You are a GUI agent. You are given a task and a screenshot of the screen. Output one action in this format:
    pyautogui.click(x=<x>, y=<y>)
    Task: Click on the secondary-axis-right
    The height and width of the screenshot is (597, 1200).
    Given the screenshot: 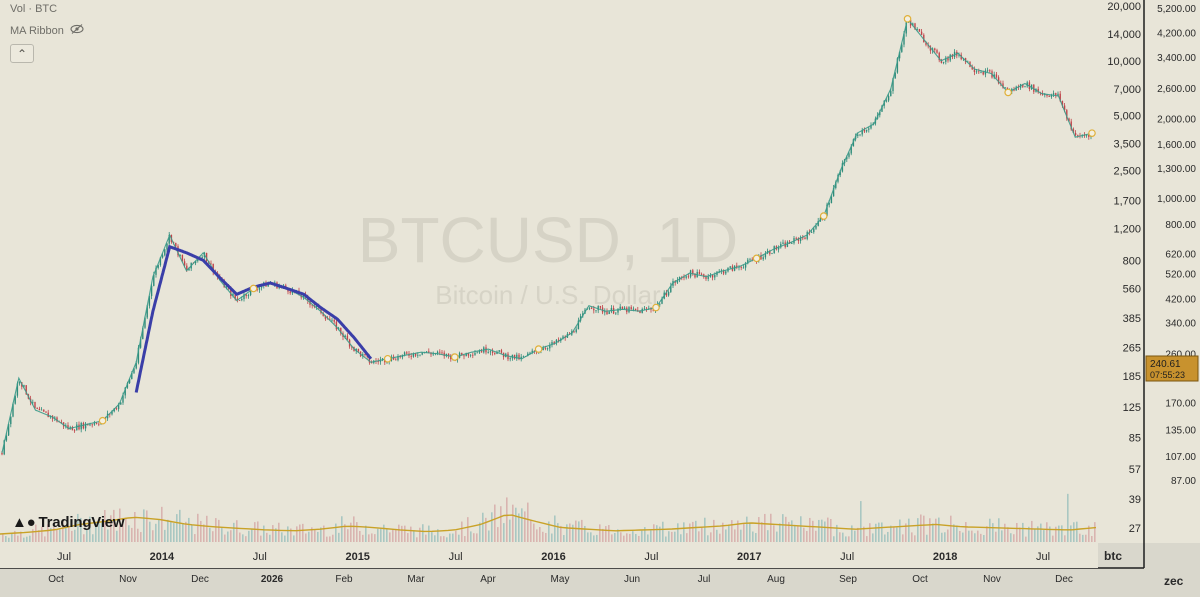 What is the action you would take?
    pyautogui.click(x=1172, y=271)
    